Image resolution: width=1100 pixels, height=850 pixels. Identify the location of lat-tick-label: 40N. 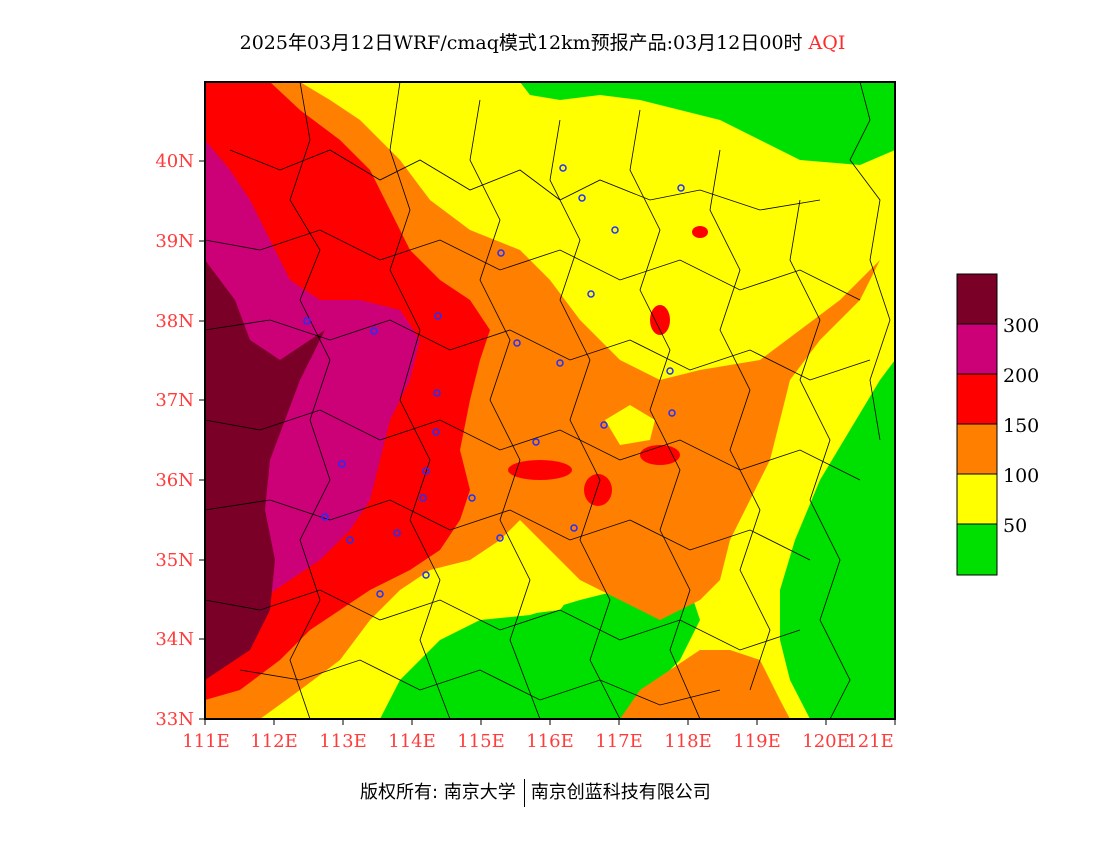
(174, 161).